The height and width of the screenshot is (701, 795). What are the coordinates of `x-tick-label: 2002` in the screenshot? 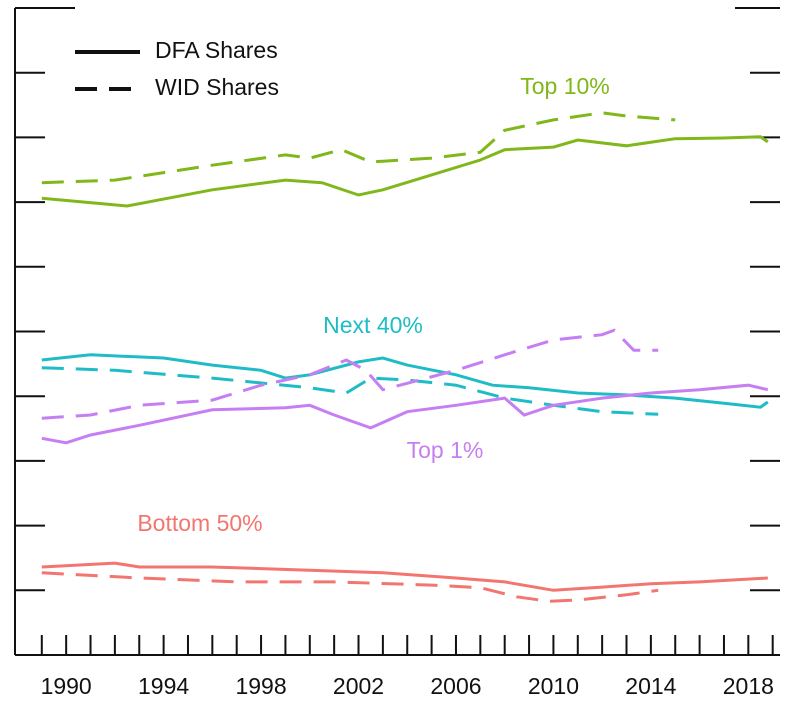 It's located at (358, 686).